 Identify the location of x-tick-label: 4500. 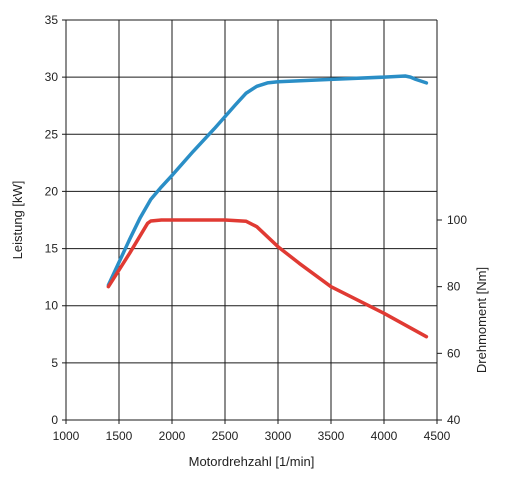
(437, 436).